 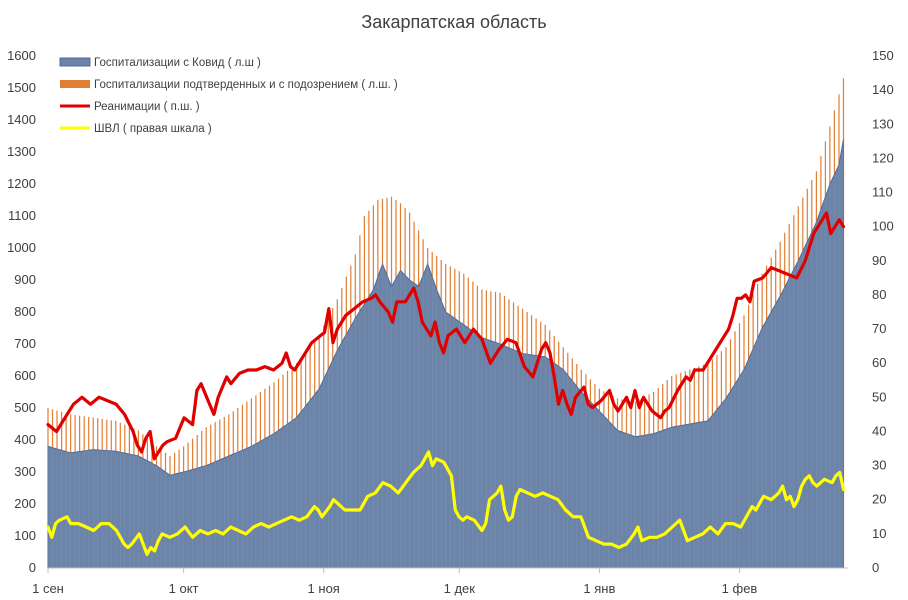 What do you see at coordinates (324, 588) in the screenshot?
I see `x-tick-label: 1 ноя` at bounding box center [324, 588].